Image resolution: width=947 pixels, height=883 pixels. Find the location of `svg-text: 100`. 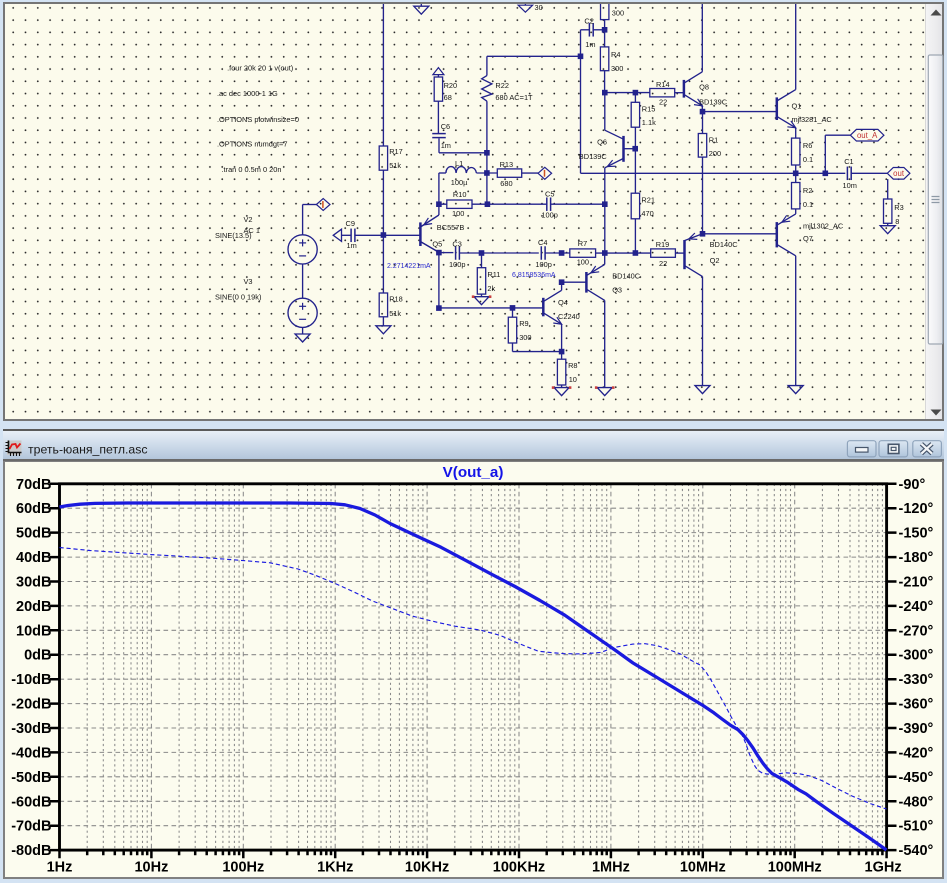

svg-text: 100 is located at coordinates (583, 261).